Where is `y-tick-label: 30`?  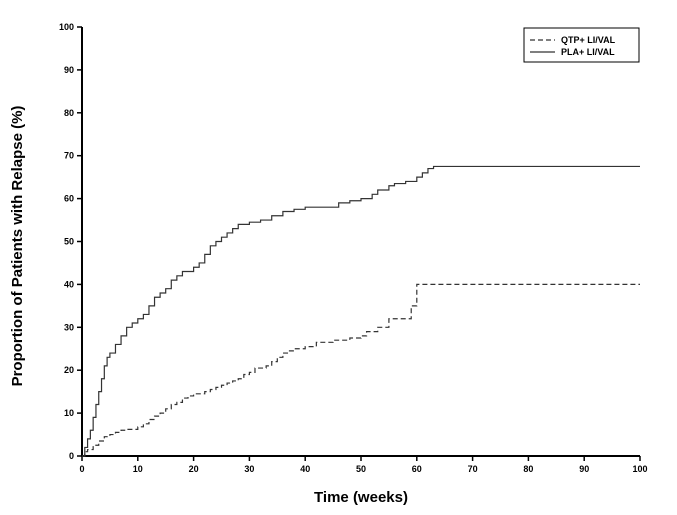 y-tick-label: 30 is located at coordinates (69, 327).